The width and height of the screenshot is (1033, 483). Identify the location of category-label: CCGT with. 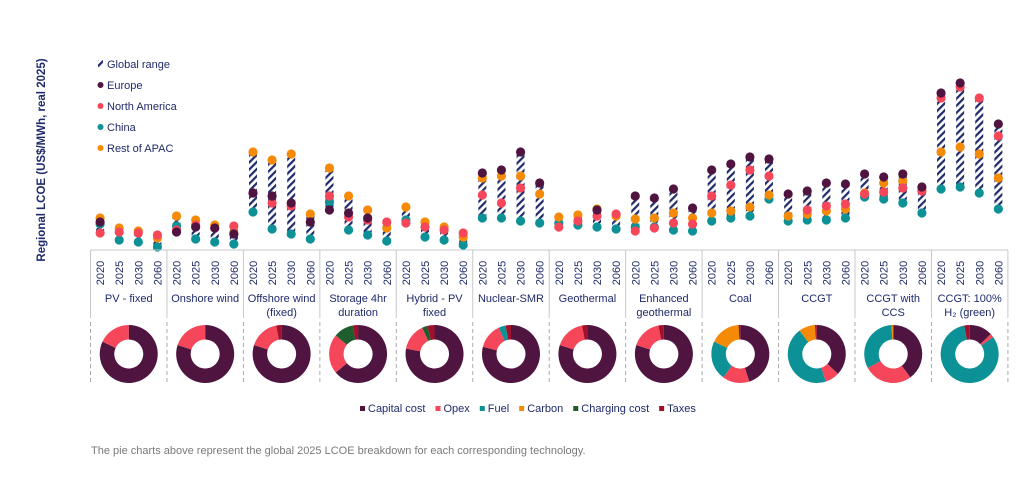
(893, 299).